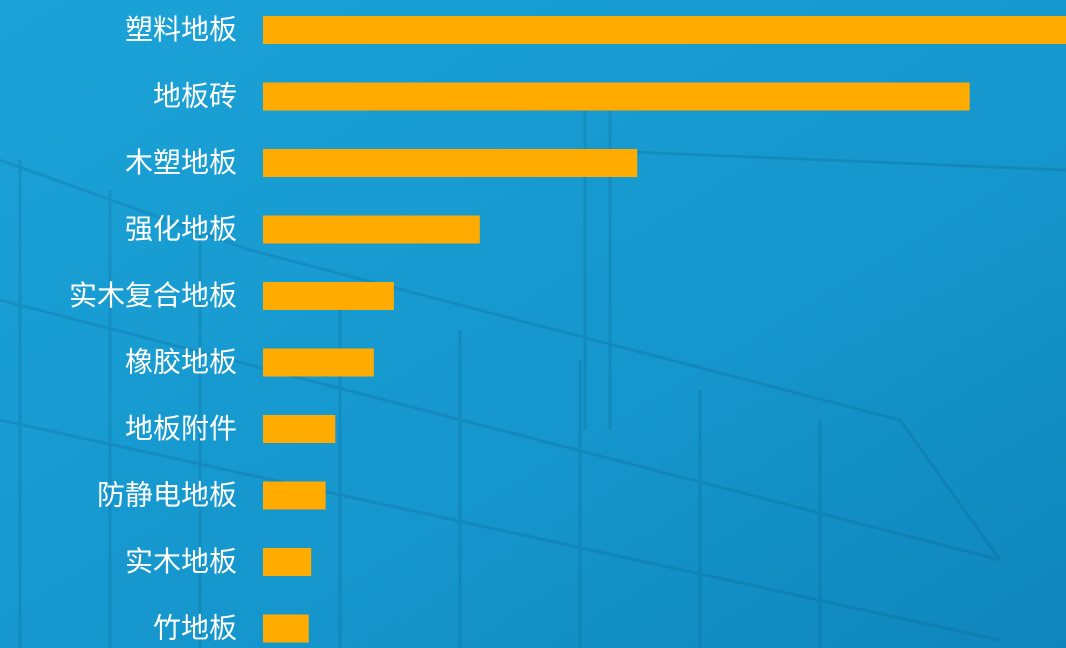 Image resolution: width=1066 pixels, height=648 pixels. Describe the element at coordinates (181, 561) in the screenshot. I see `y-tick-label: 实木地板` at that location.